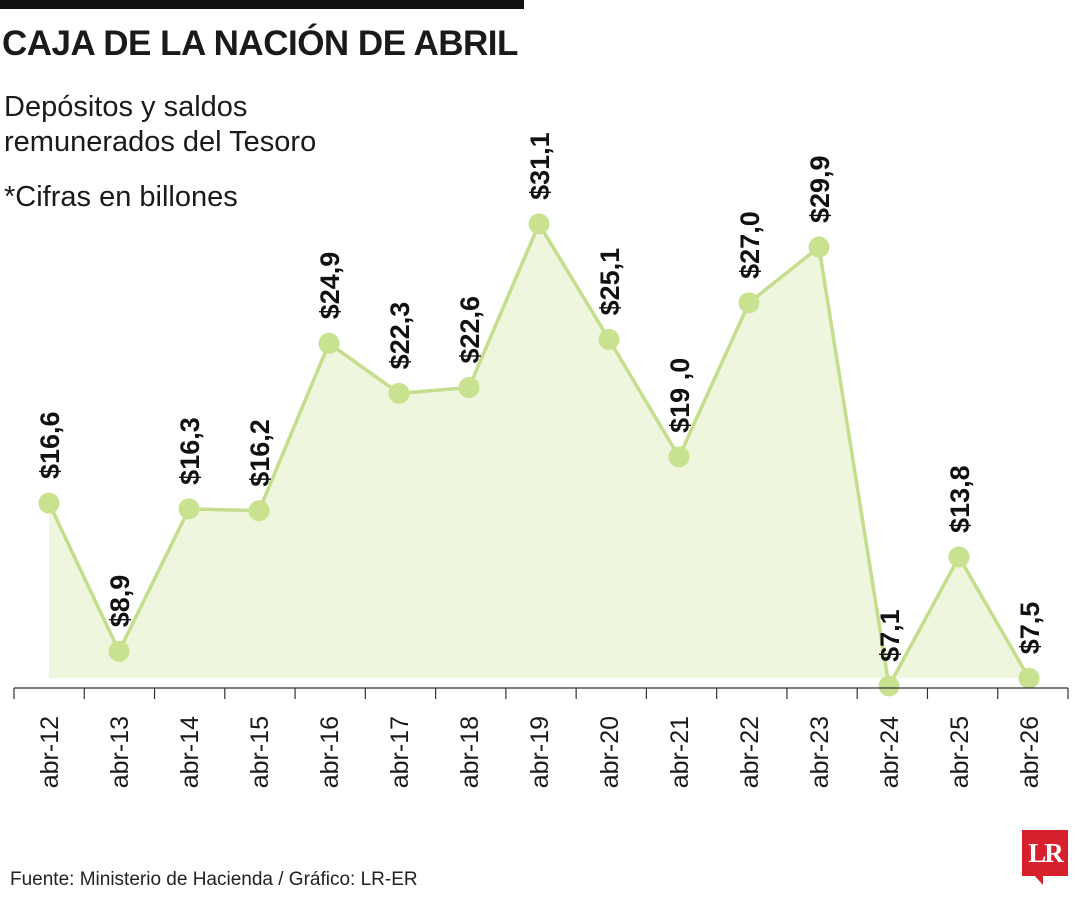 This screenshot has width=1080, height=900. Describe the element at coordinates (160, 142) in the screenshot. I see `subtitle-line-2: remunerados del Tesoro` at that location.